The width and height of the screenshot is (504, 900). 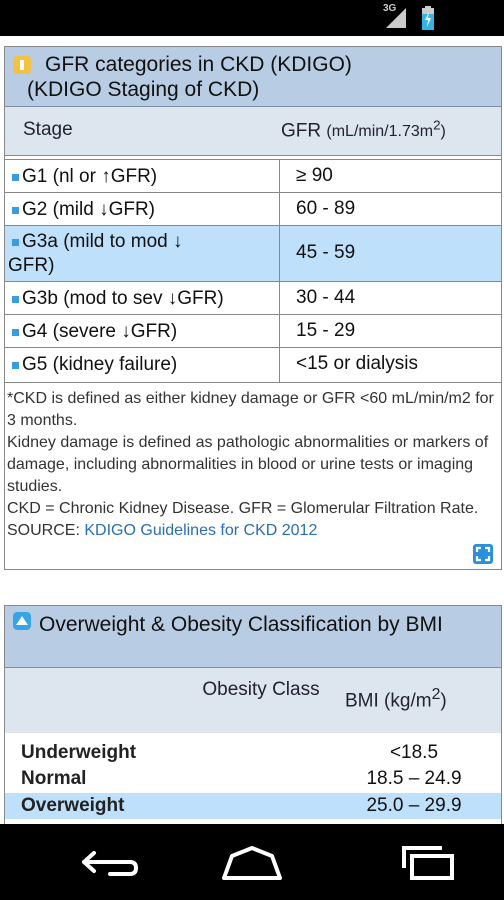 What do you see at coordinates (79, 752) in the screenshot?
I see `bmi-category: Underweight` at bounding box center [79, 752].